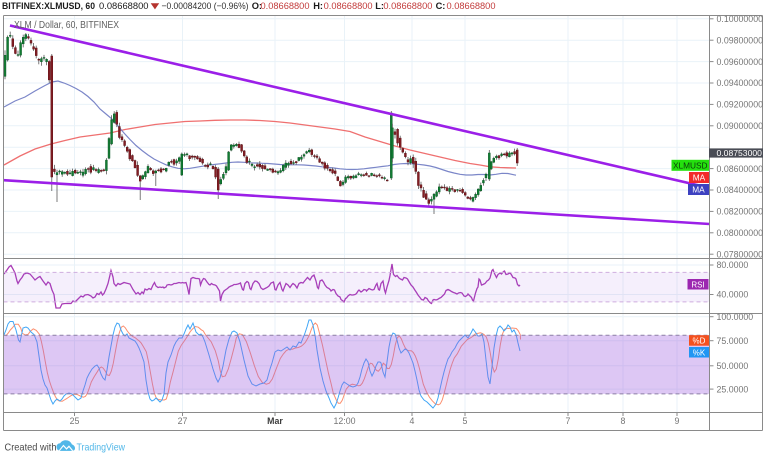  Describe the element at coordinates (275, 421) in the screenshot. I see `svg-text: Mar` at that location.